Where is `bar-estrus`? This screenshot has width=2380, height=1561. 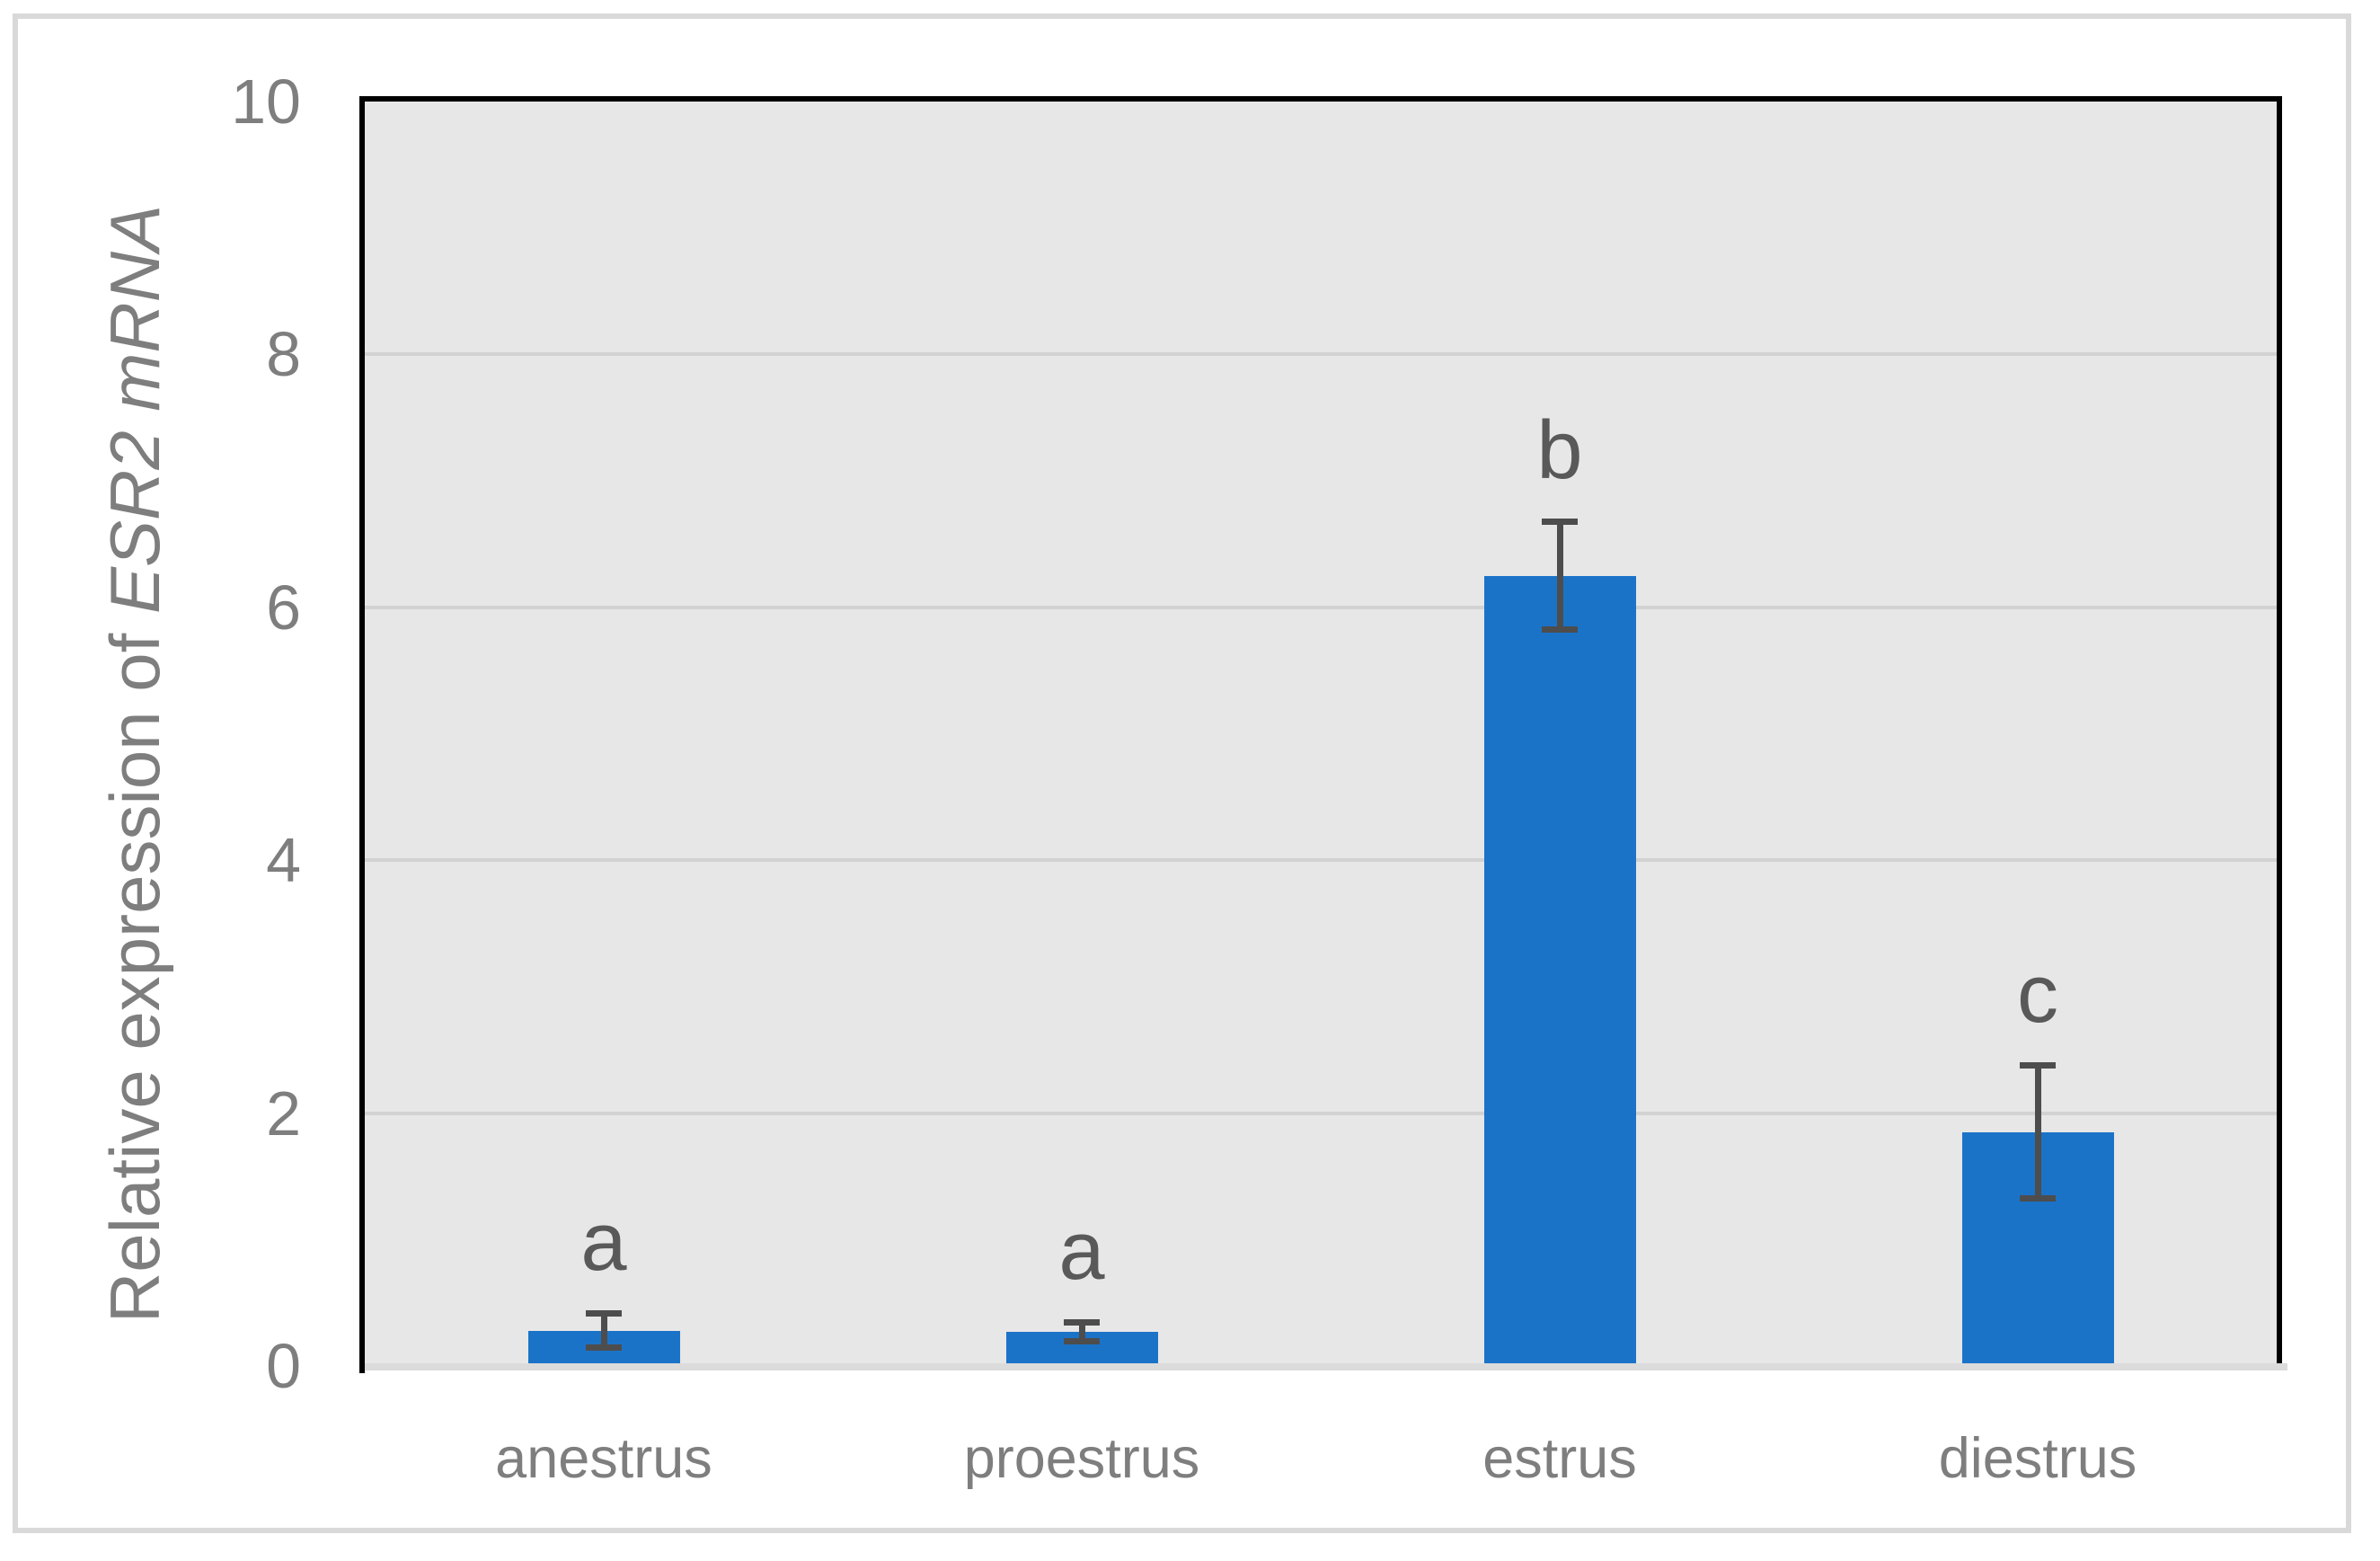 bar-estrus is located at coordinates (1560, 970).